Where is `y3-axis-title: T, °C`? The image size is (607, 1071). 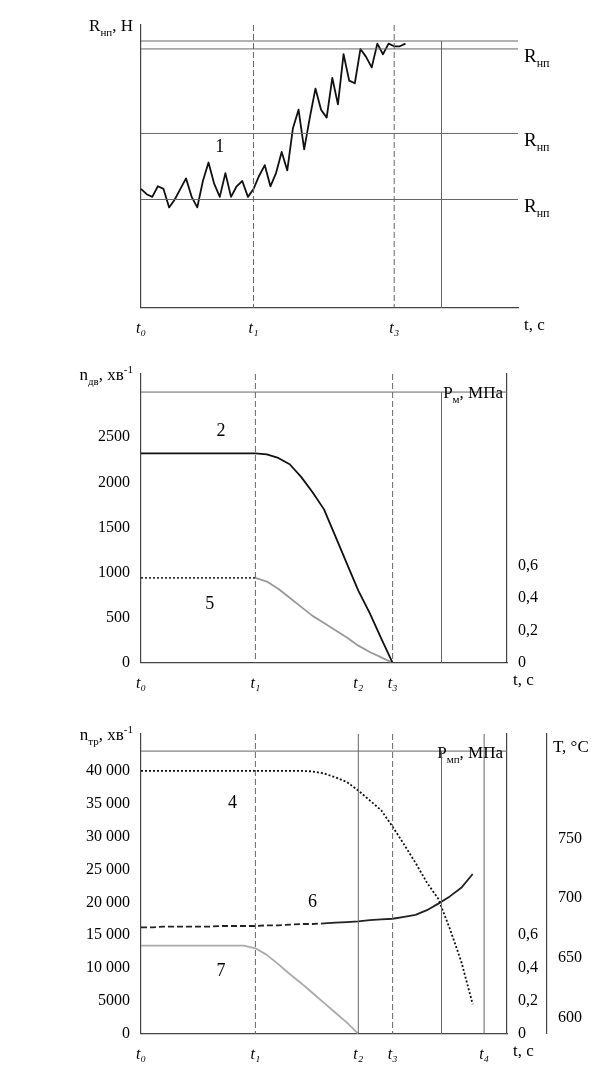
y3-axis-title: T, °C is located at coordinates (571, 747).